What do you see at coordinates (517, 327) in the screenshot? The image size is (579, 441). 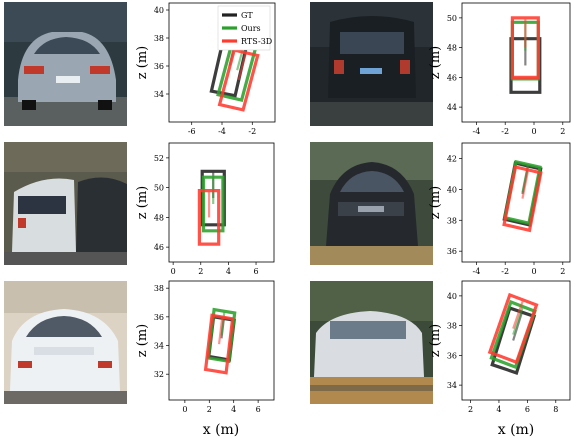 I see `heading-gt` at bounding box center [517, 327].